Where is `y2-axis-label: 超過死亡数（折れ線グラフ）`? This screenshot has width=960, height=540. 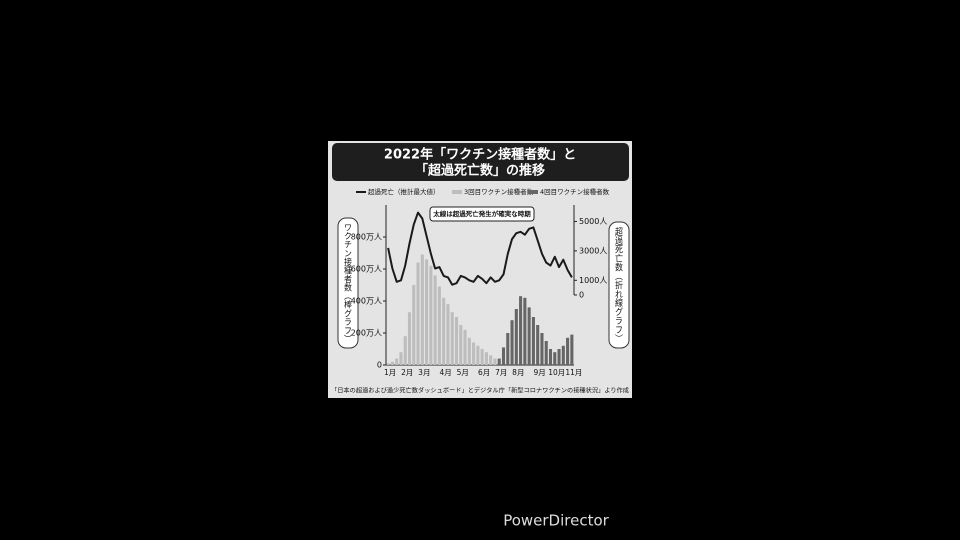
y2-axis-label: 超過死亡数（折れ線グラフ） is located at coordinates (619, 284).